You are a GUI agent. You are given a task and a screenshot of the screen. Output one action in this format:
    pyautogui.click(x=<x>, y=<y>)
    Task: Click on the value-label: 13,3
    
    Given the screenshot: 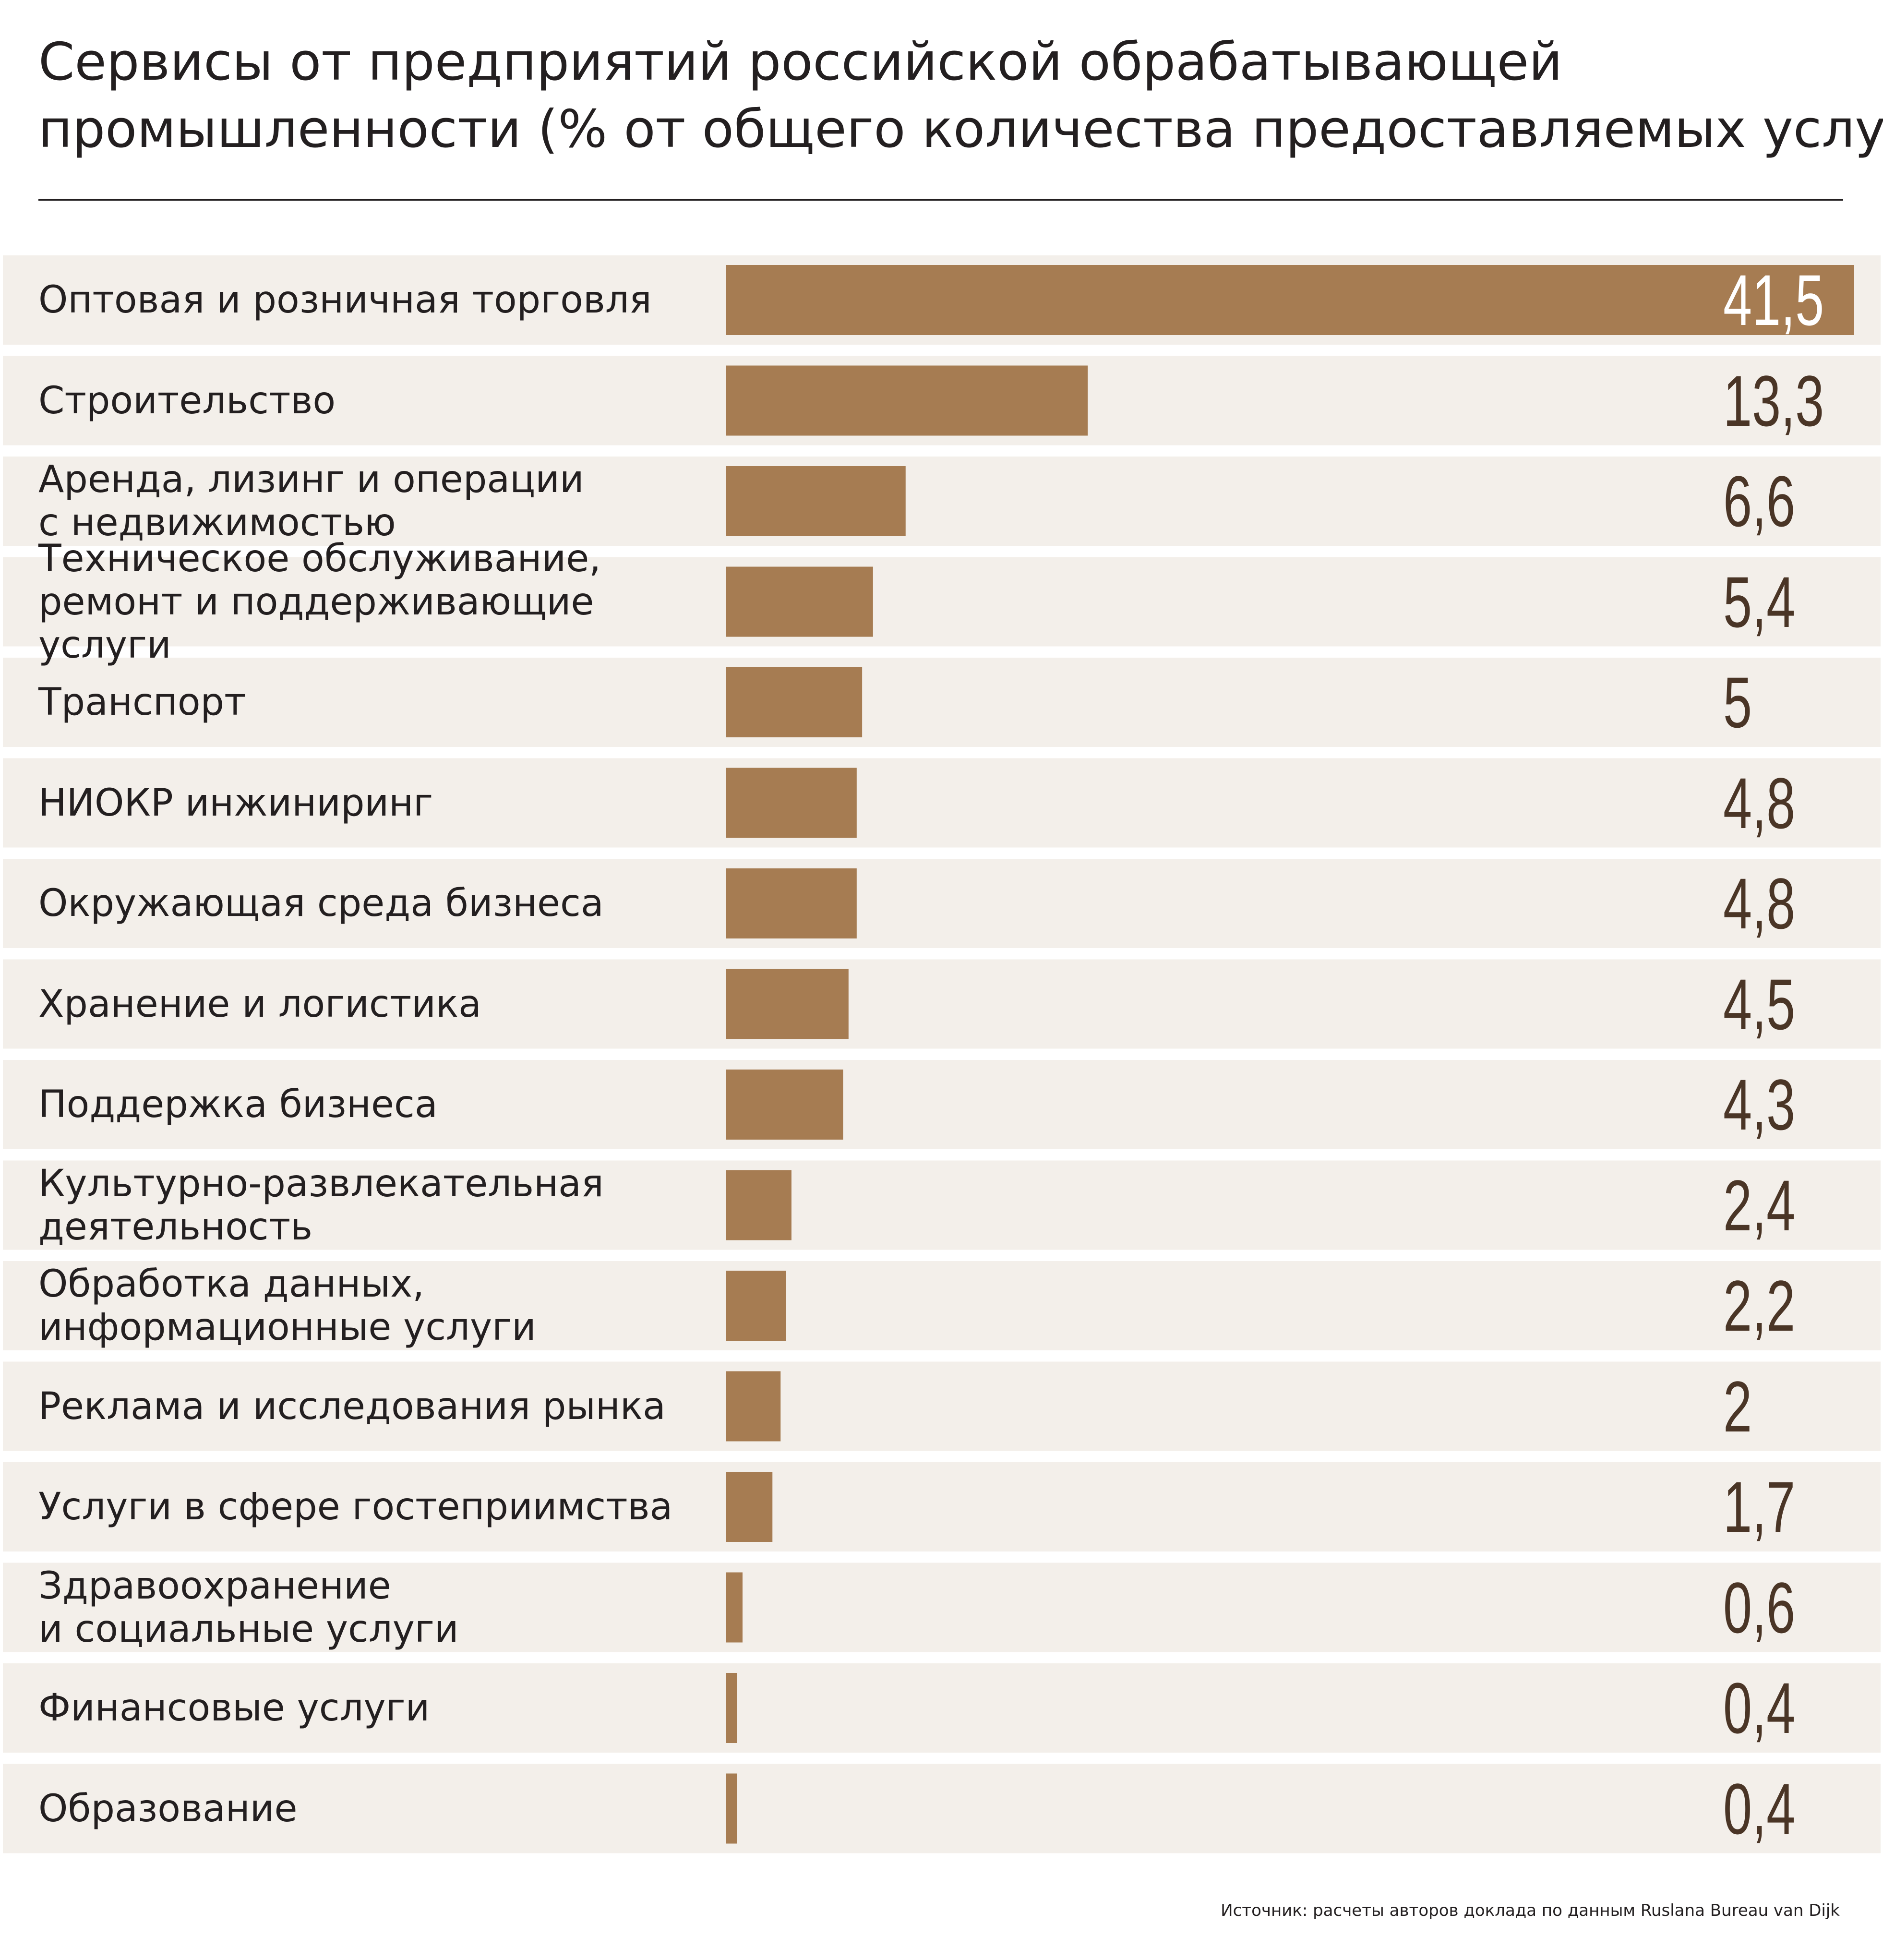 What is the action you would take?
    pyautogui.click(x=1774, y=400)
    